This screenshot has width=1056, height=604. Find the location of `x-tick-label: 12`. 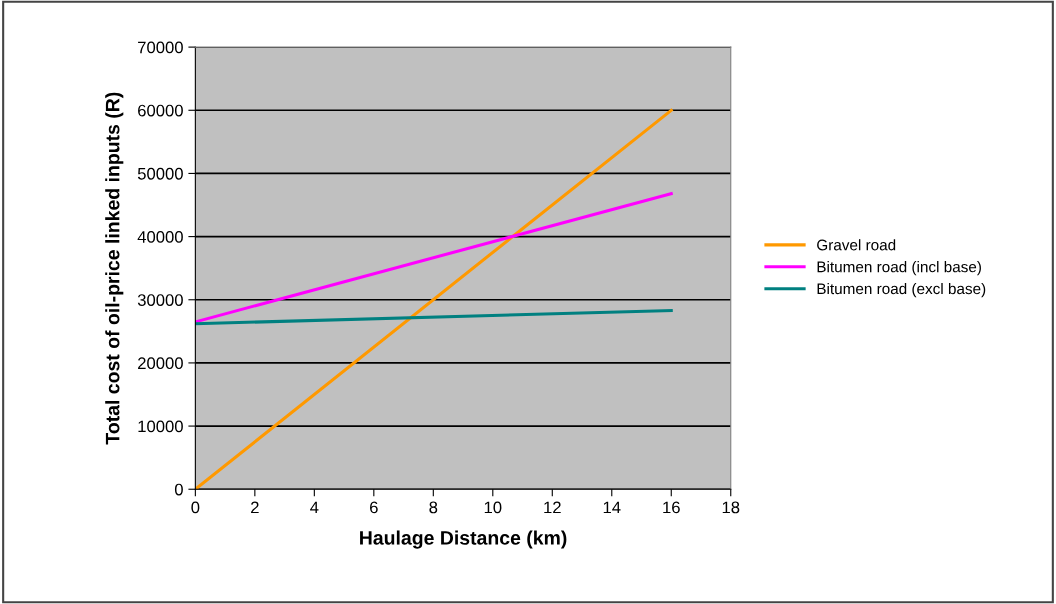

x-tick-label: 12 is located at coordinates (552, 507).